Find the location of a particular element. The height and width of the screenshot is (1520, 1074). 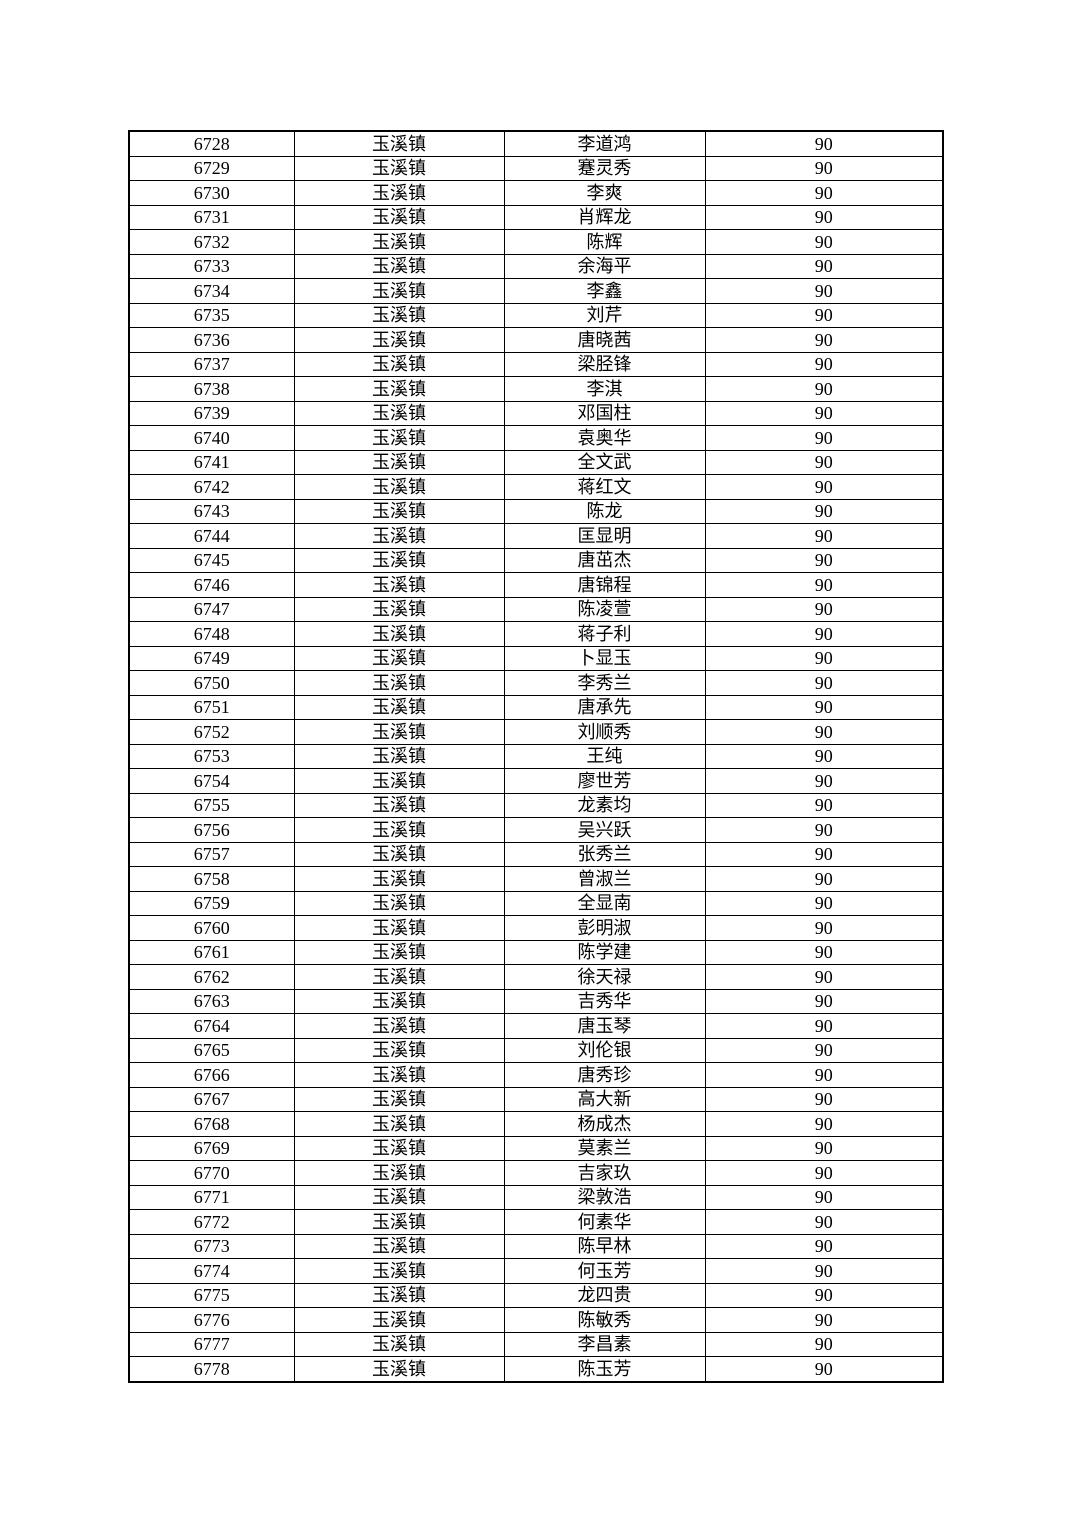

serial-cell: 6767 is located at coordinates (211, 1099).